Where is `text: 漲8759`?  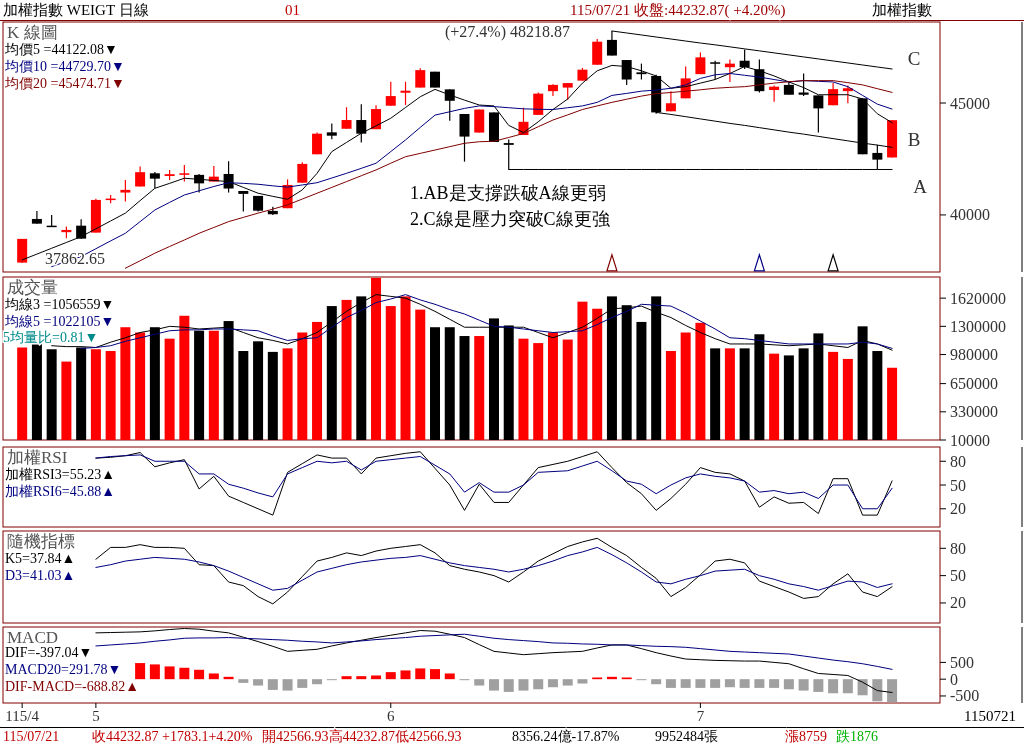
text: 漲8759 is located at coordinates (806, 736).